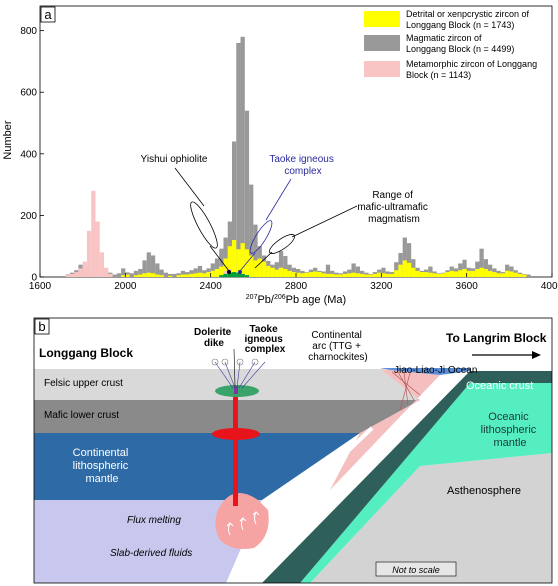 This screenshot has height=586, width=558. What do you see at coordinates (336, 346) in the screenshot?
I see `continental-arc-line2: arc (TTG +` at bounding box center [336, 346].